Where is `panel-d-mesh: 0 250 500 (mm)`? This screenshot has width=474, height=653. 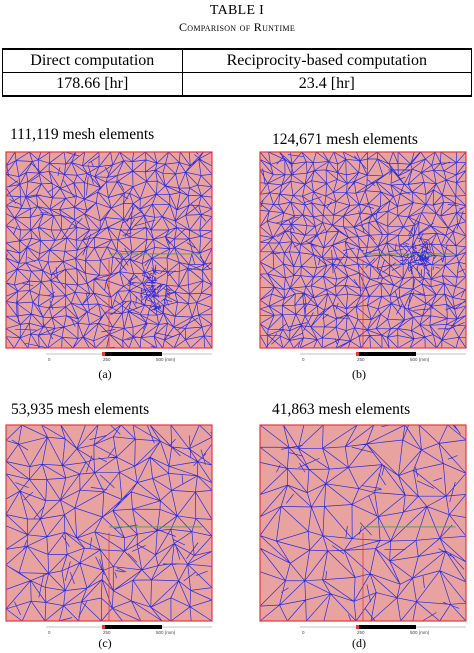
panel-d-mesh: 0 250 500 (mm) is located at coordinates (364, 530).